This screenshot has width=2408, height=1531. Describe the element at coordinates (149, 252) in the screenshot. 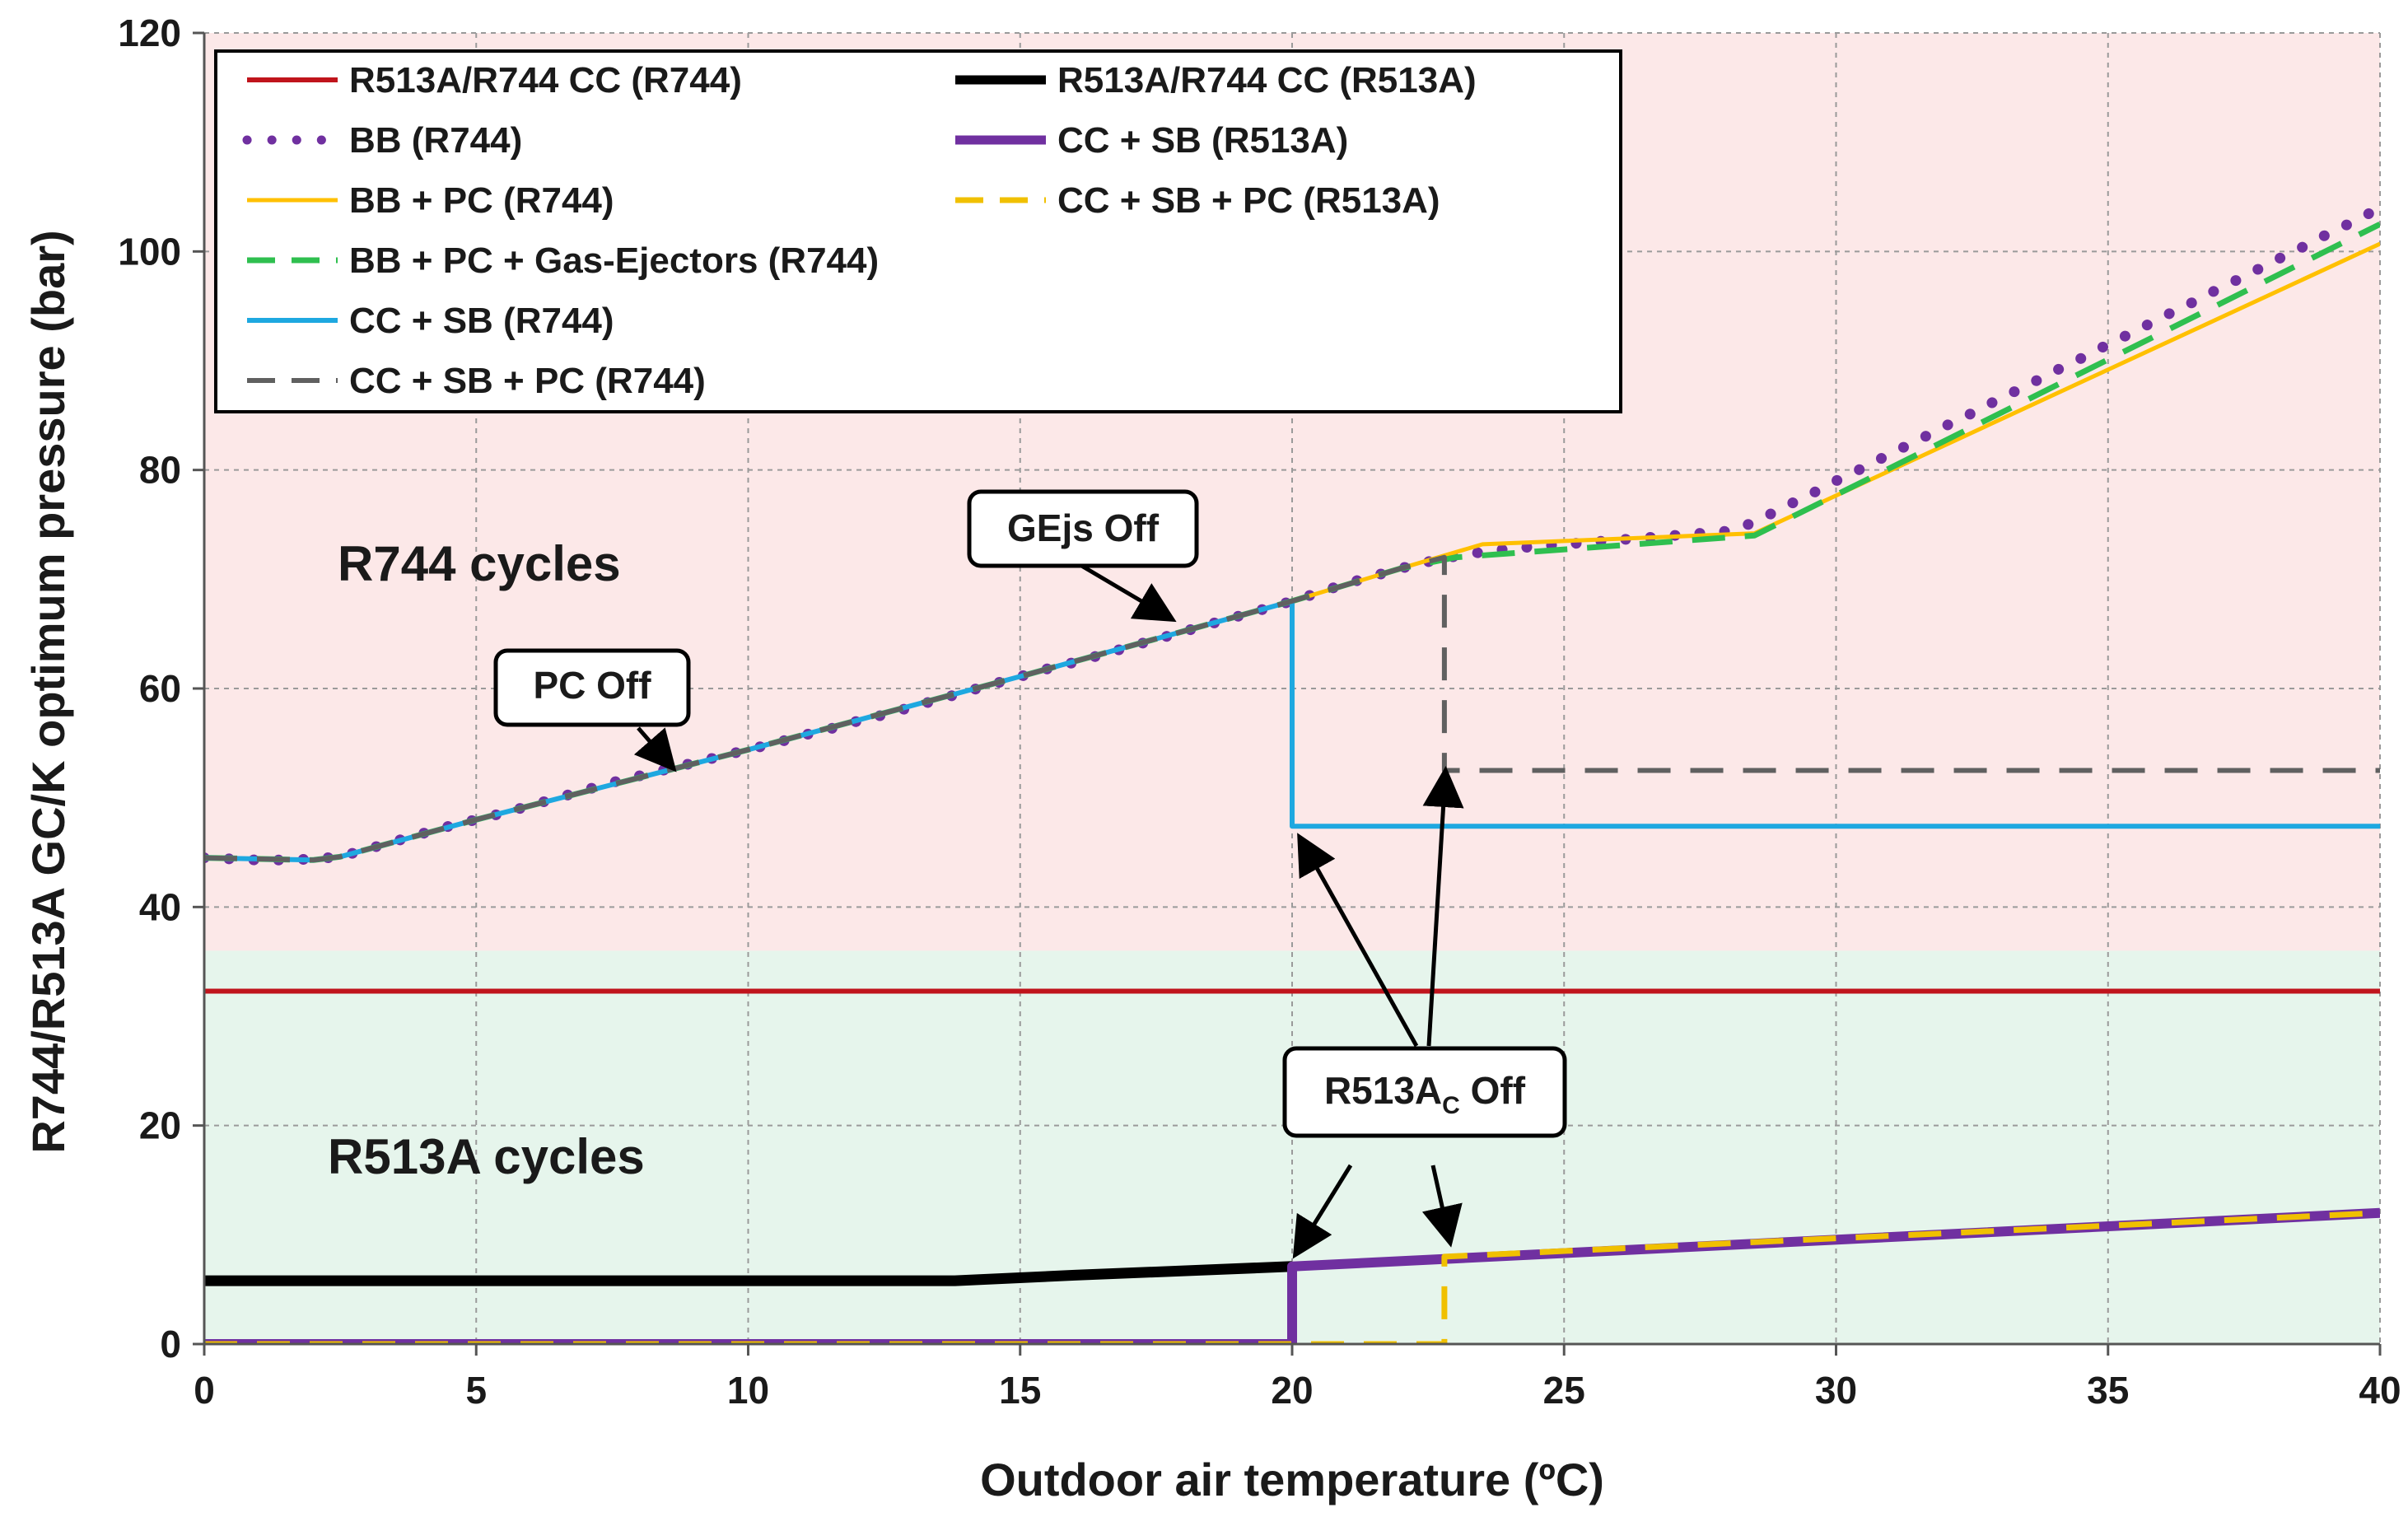

I see `y-tick-label: 100` at that location.